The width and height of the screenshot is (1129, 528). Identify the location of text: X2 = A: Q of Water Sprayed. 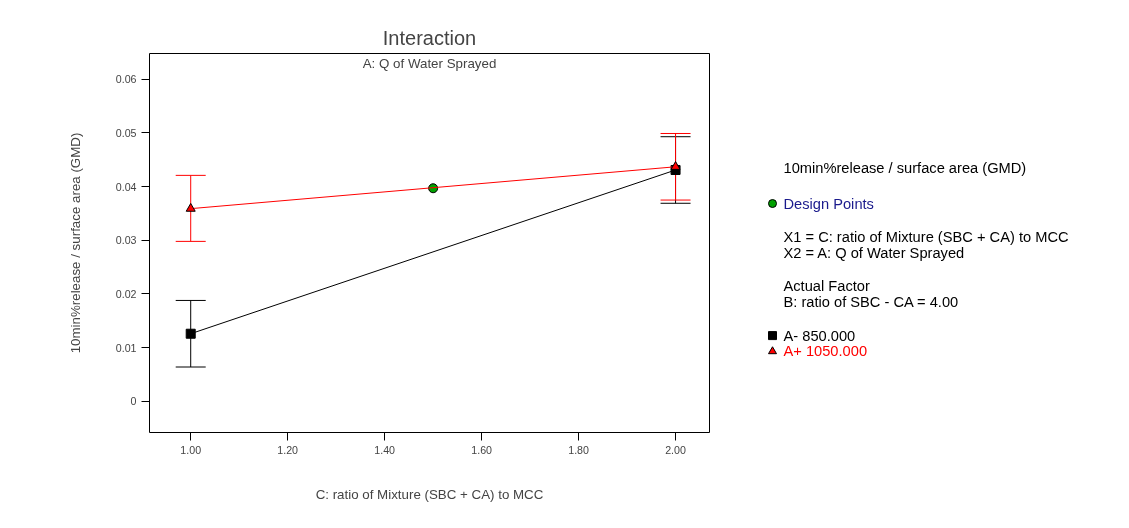
(874, 253).